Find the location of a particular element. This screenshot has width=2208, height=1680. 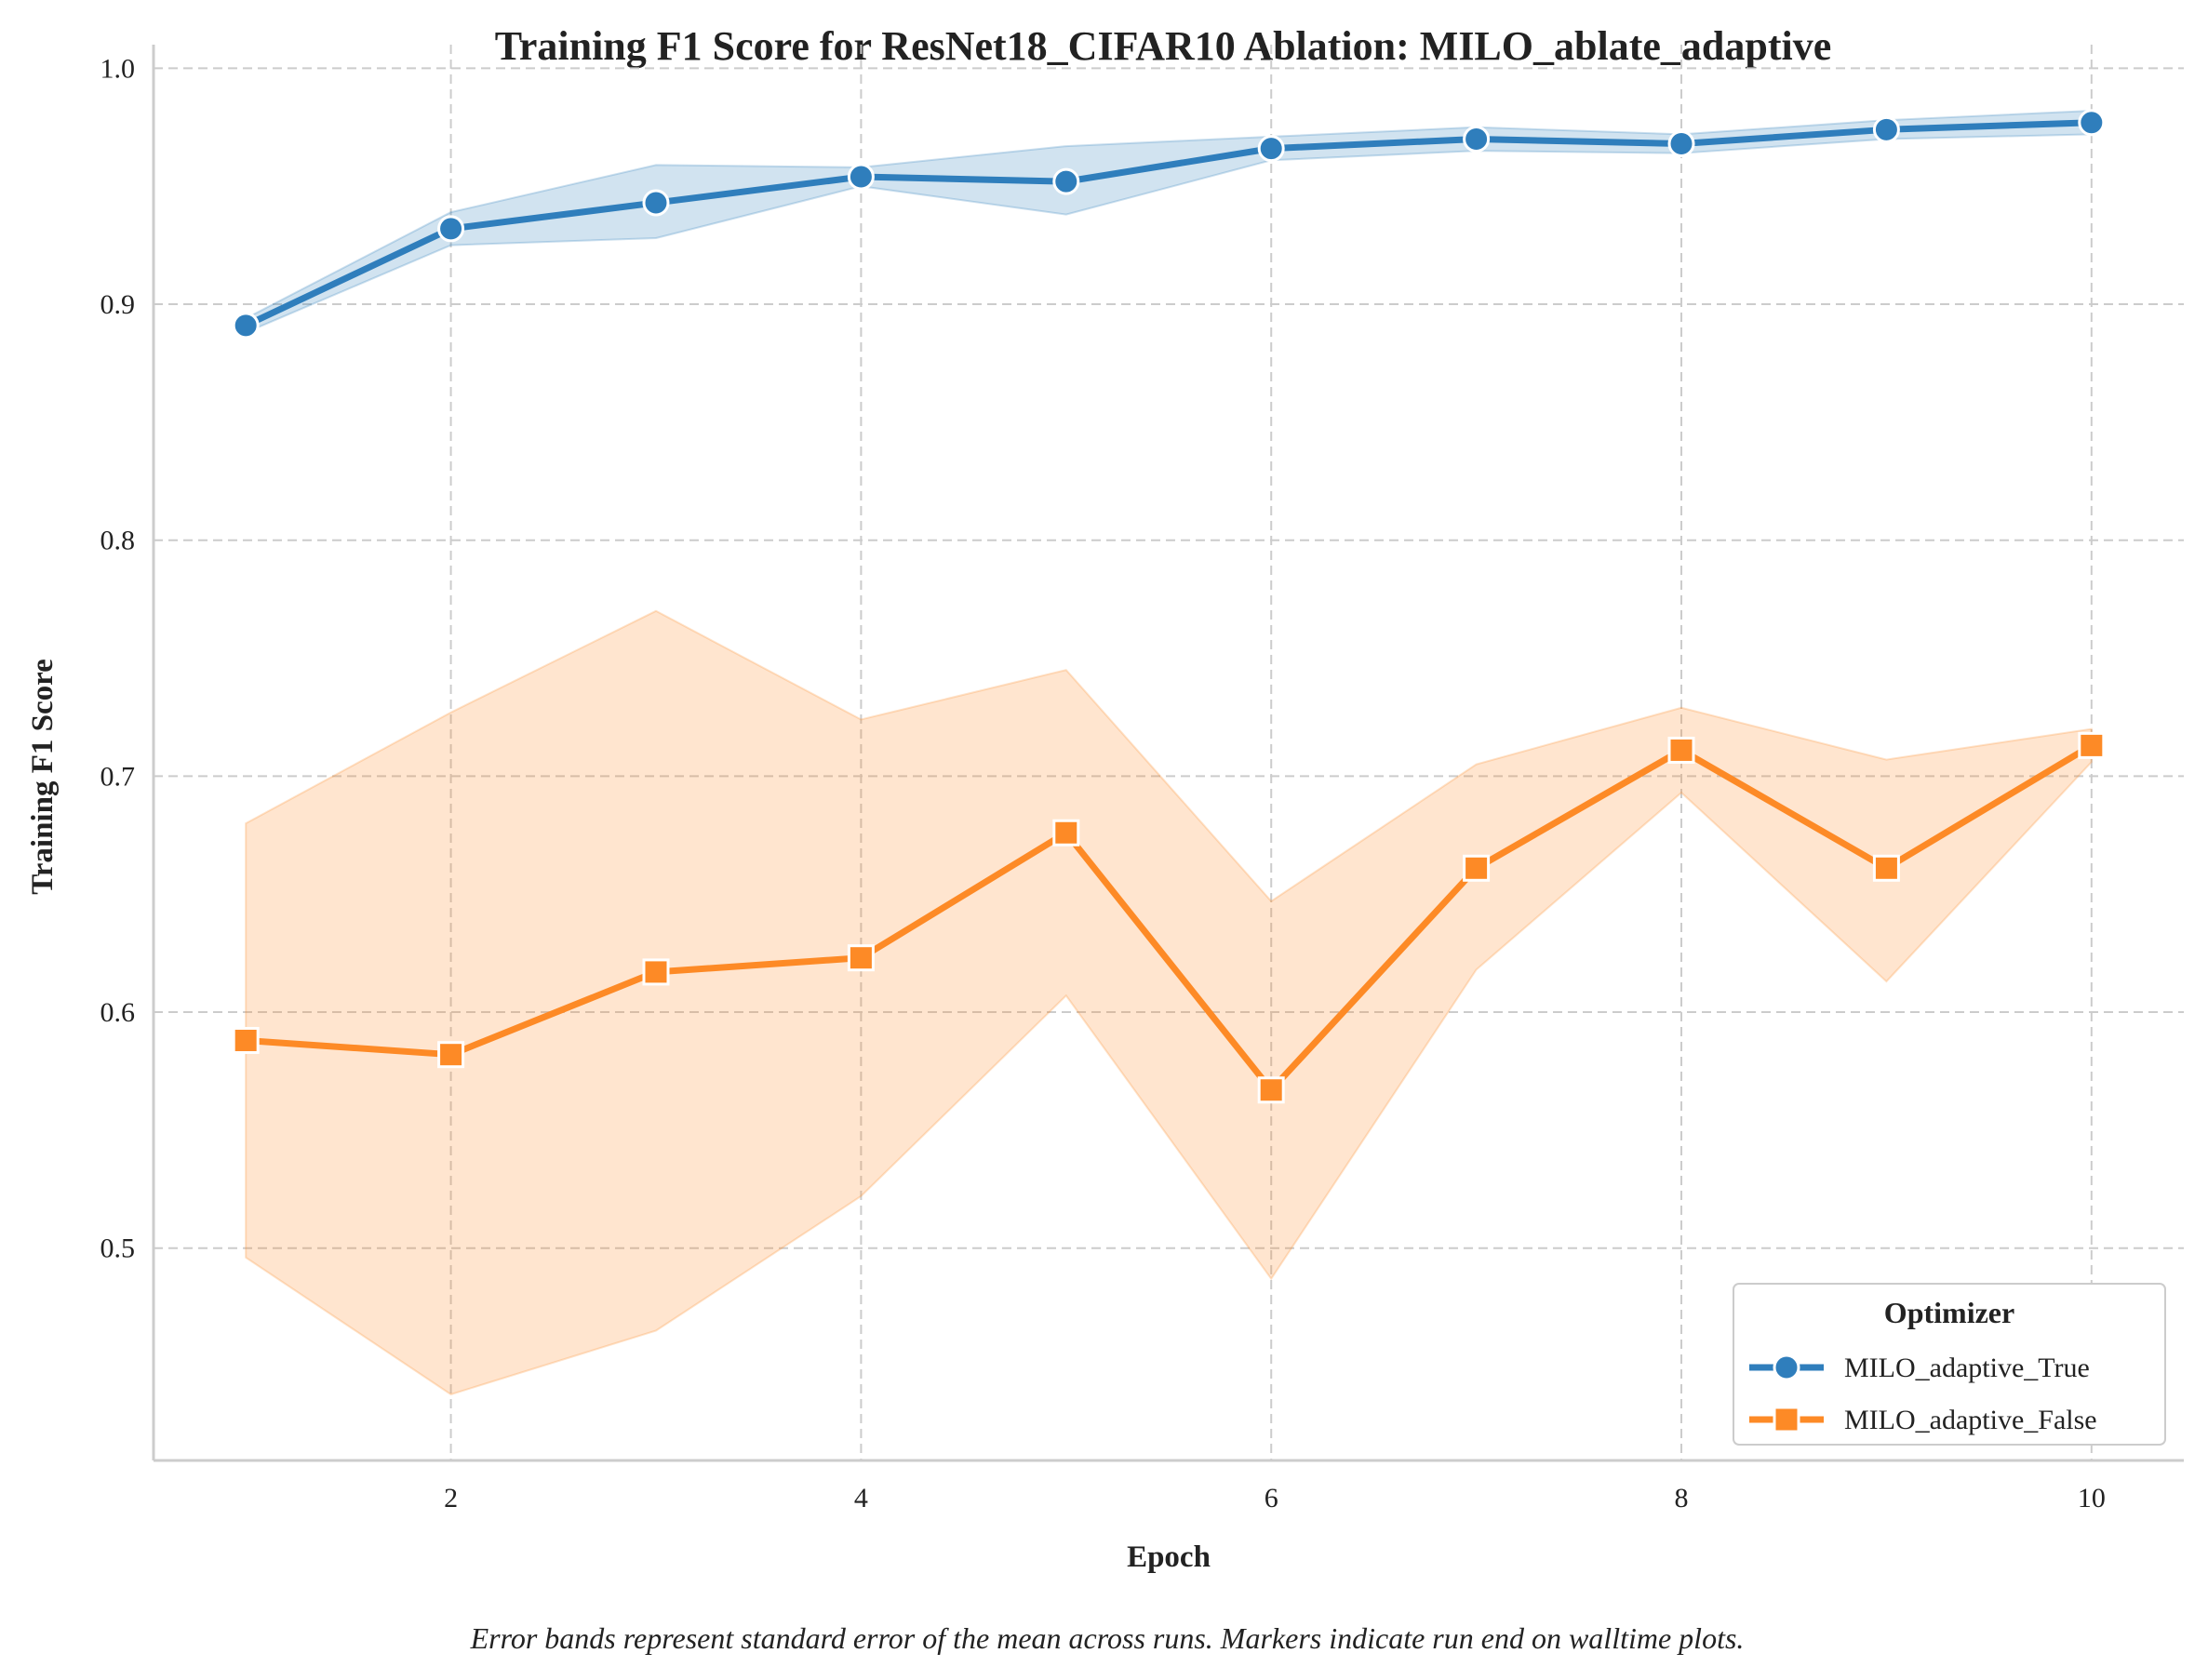

legend-entry: MILO_adaptive_False is located at coordinates (1923, 1420).